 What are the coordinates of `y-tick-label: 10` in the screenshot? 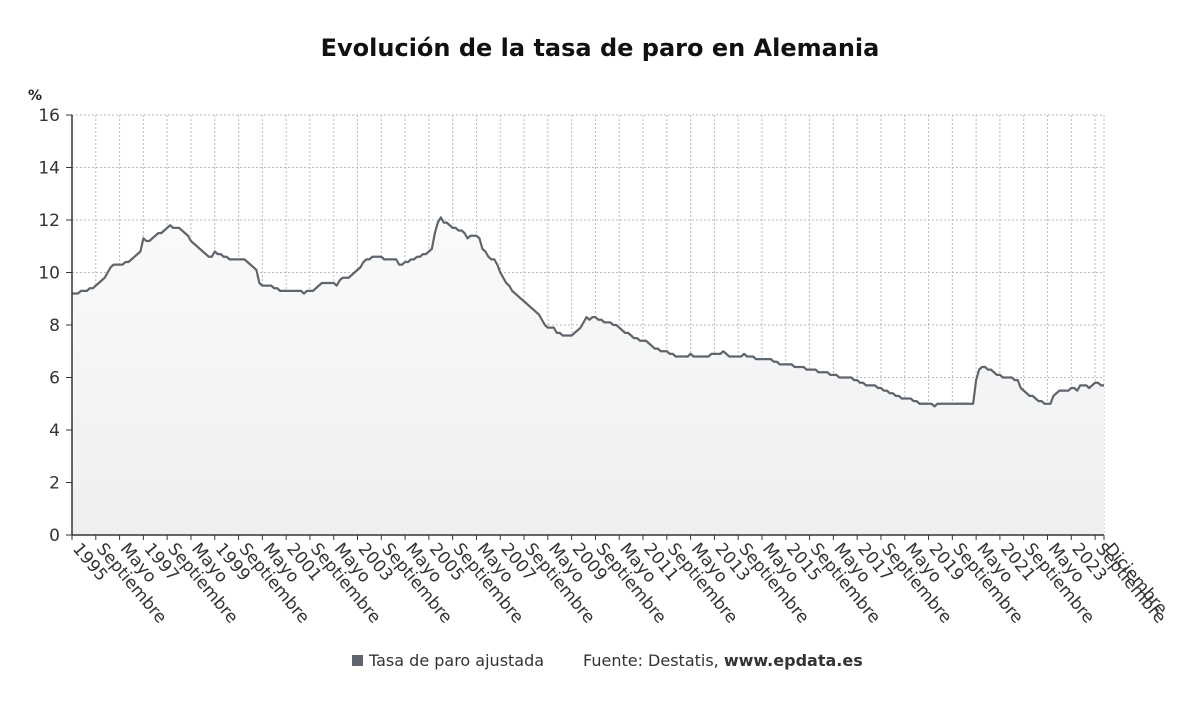 It's located at (49, 274).